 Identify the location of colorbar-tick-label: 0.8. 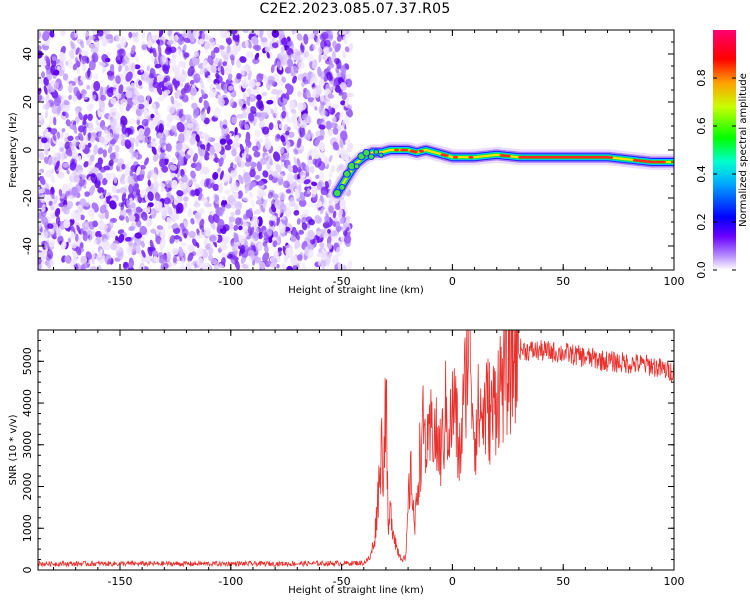
(701, 78).